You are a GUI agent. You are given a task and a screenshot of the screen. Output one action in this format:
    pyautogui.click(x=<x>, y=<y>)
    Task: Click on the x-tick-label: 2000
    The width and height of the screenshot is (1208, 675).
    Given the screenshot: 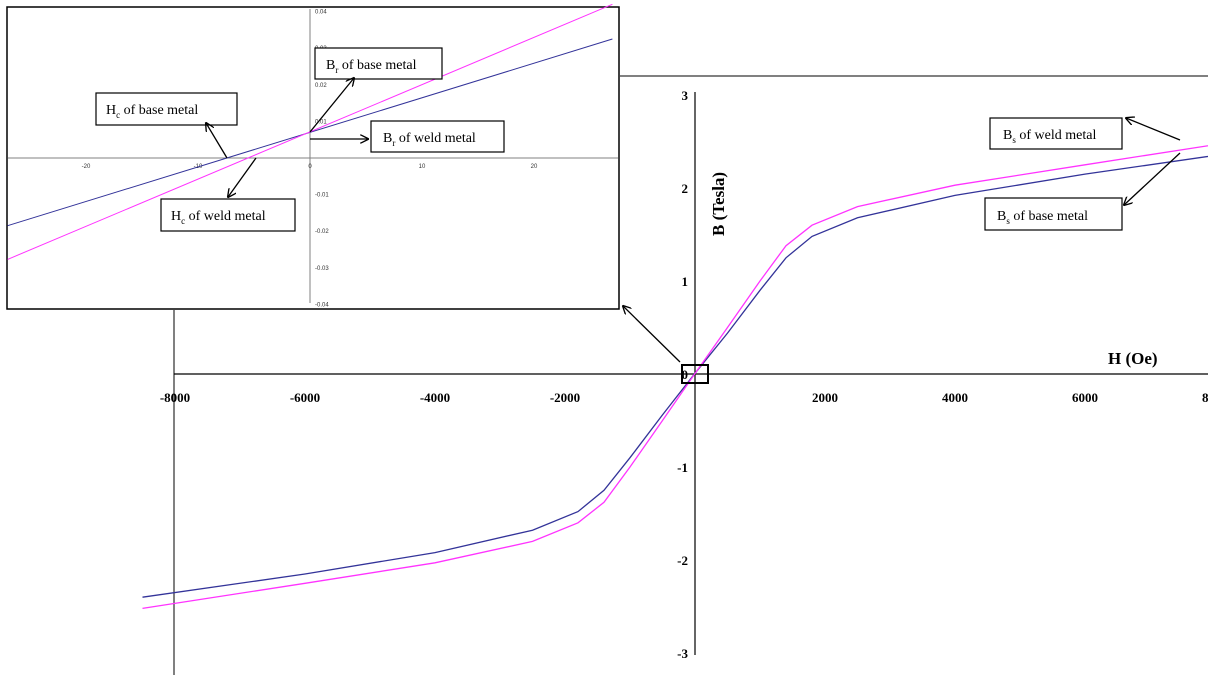 What is the action you would take?
    pyautogui.click(x=825, y=397)
    